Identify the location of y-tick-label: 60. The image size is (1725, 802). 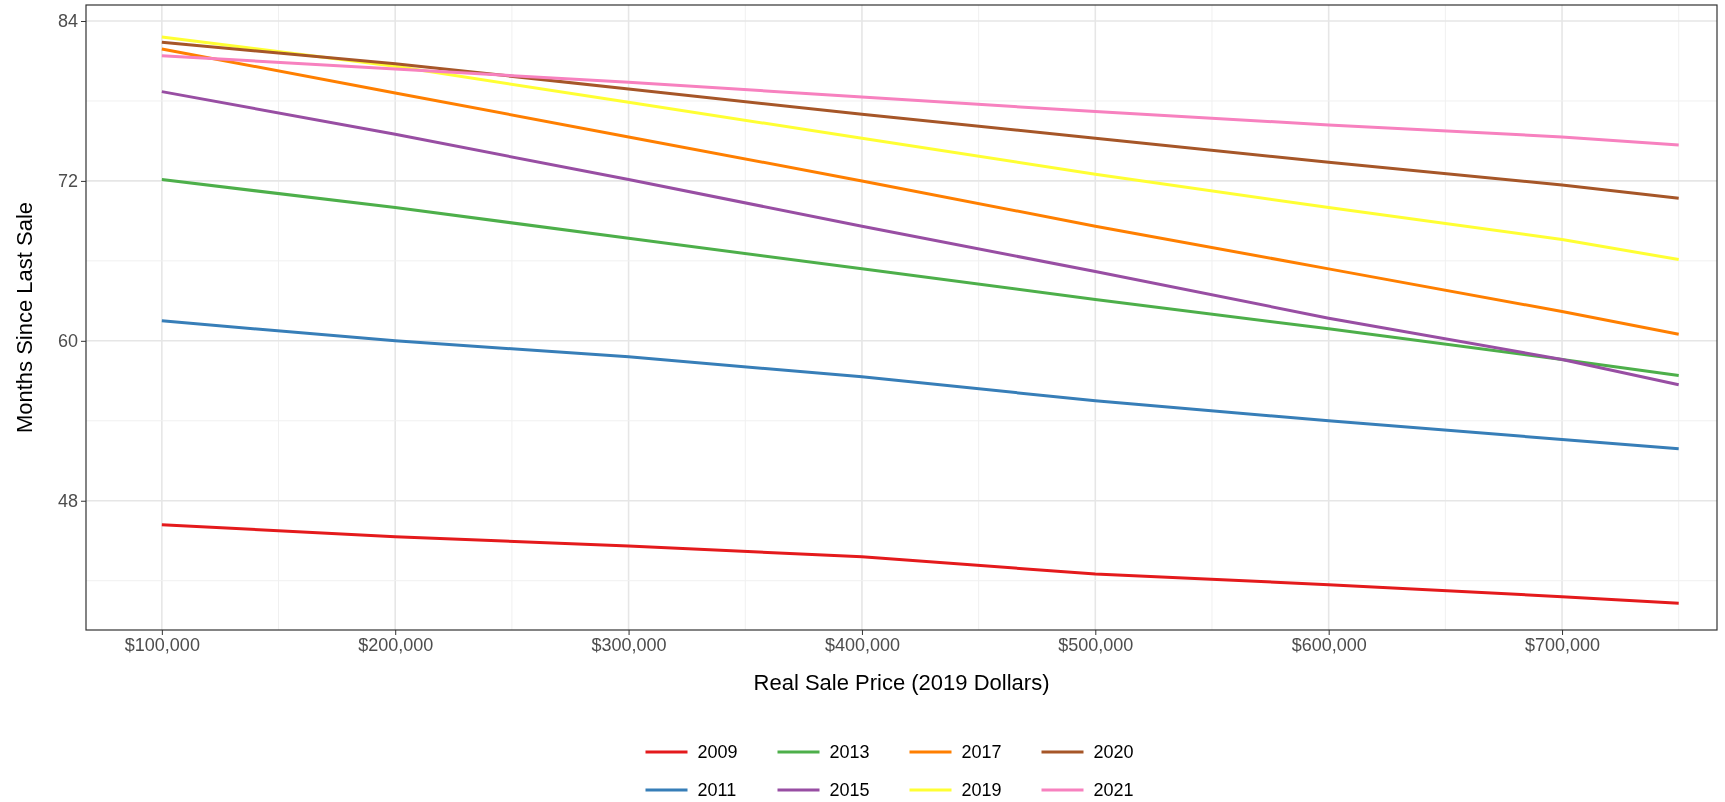
(67, 341).